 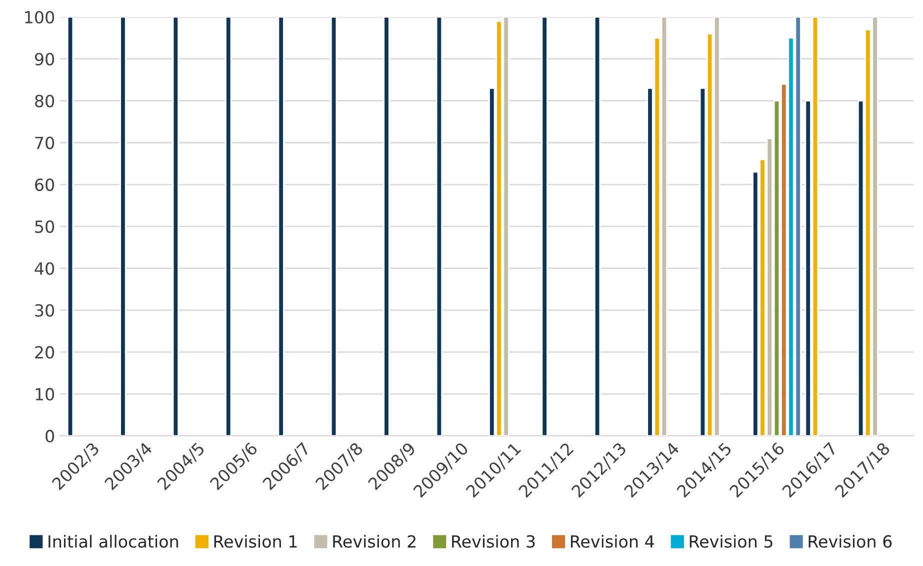 I want to click on y-tick-label: 90, so click(x=44, y=59).